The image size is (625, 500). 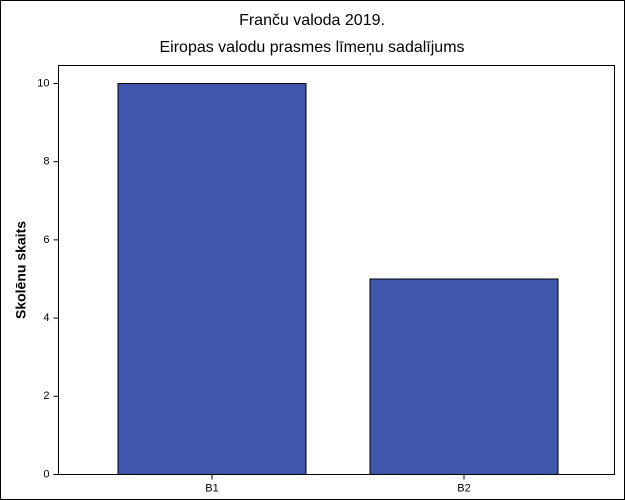 What do you see at coordinates (46, 396) in the screenshot?
I see `y-tick-label: 2` at bounding box center [46, 396].